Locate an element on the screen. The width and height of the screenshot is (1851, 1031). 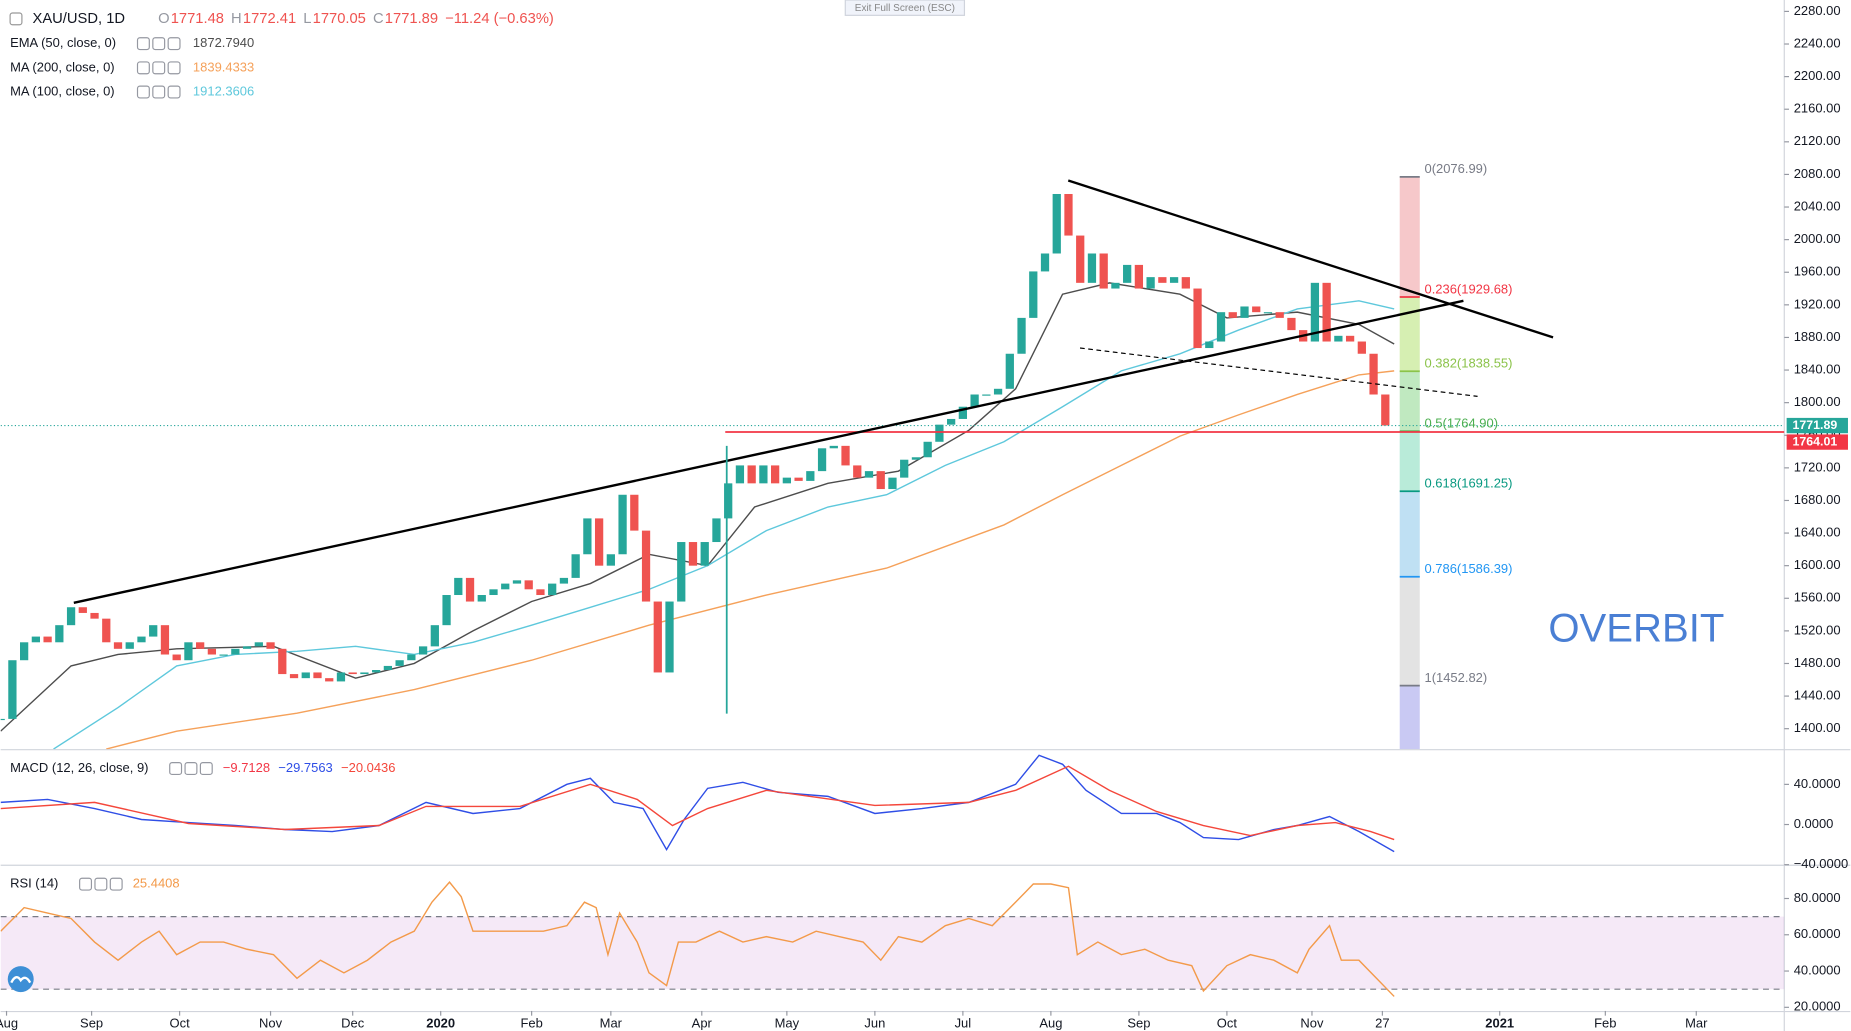
pane is located at coordinates (892, 939).